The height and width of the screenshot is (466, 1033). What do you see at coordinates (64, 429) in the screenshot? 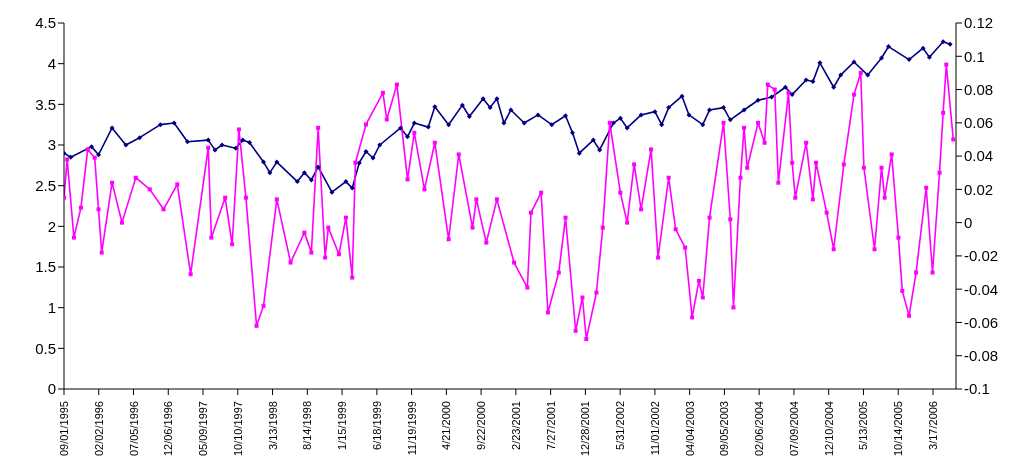
I see `x-tick-label: 09/01/1995` at bounding box center [64, 429].